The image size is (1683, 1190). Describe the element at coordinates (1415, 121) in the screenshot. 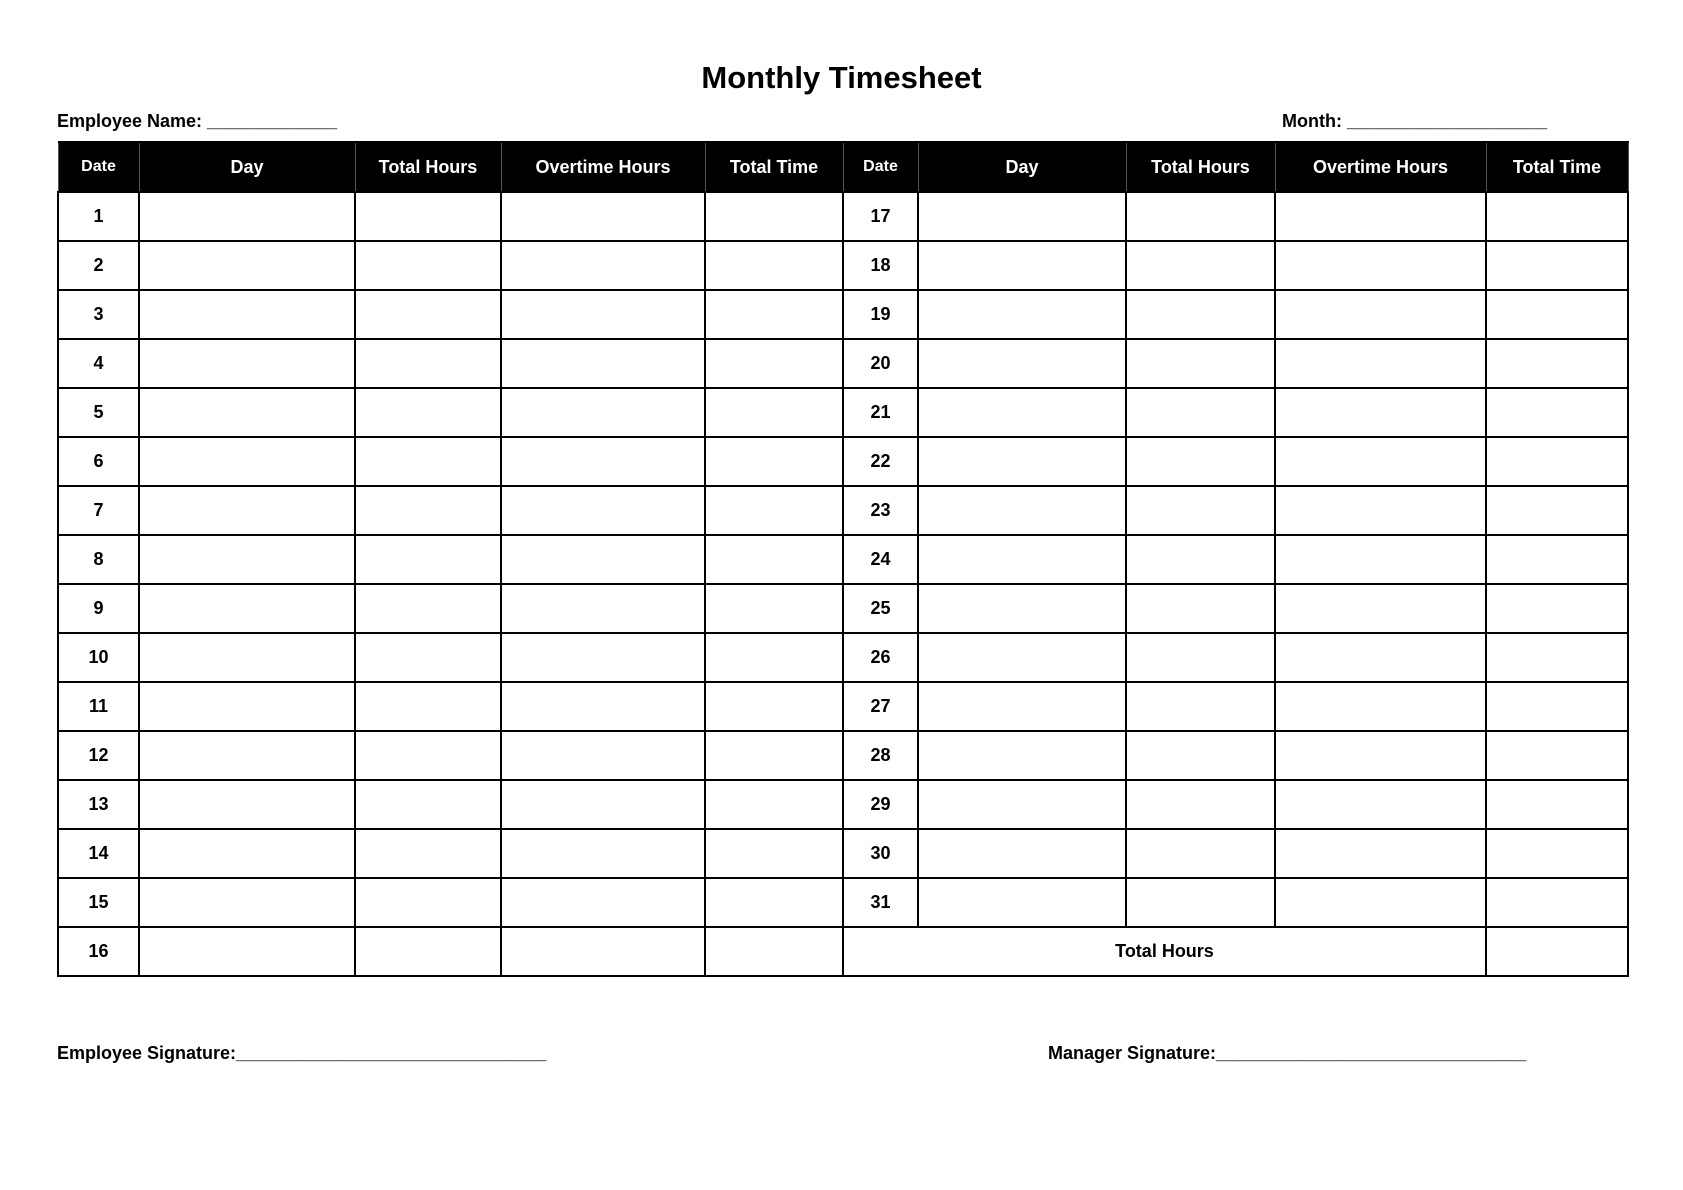

I see `month-field: Month: ____________________` at that location.